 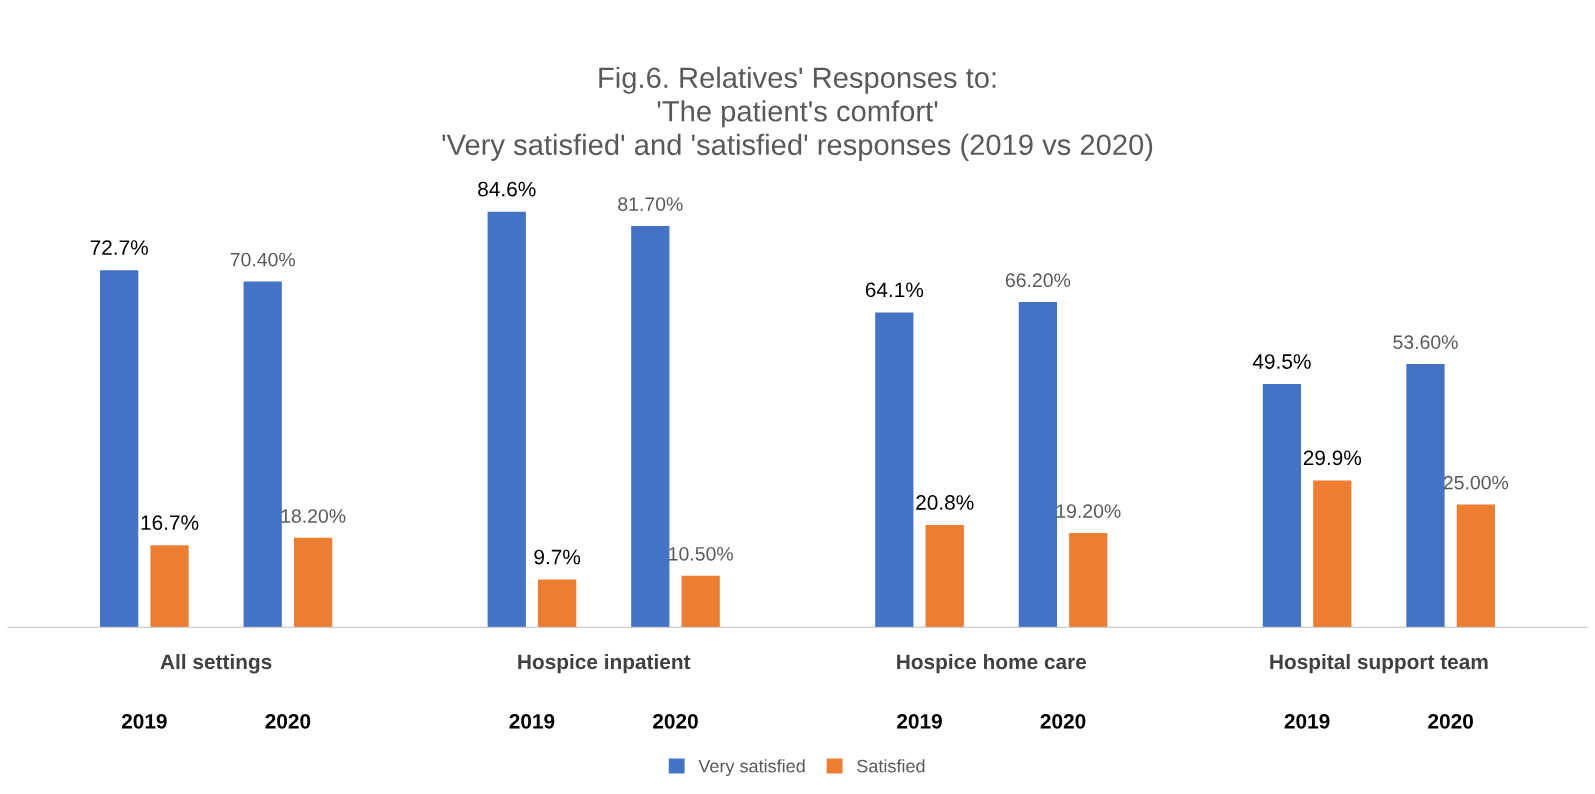 I want to click on data-label: 64.1%, so click(x=894, y=290).